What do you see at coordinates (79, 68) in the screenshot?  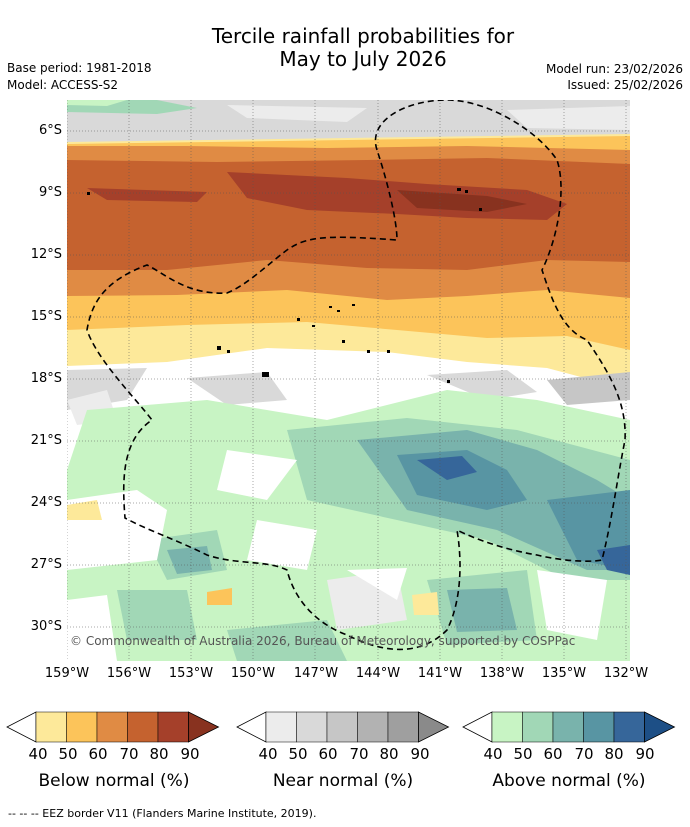 I see `base-period: Base period: 1981-2018` at bounding box center [79, 68].